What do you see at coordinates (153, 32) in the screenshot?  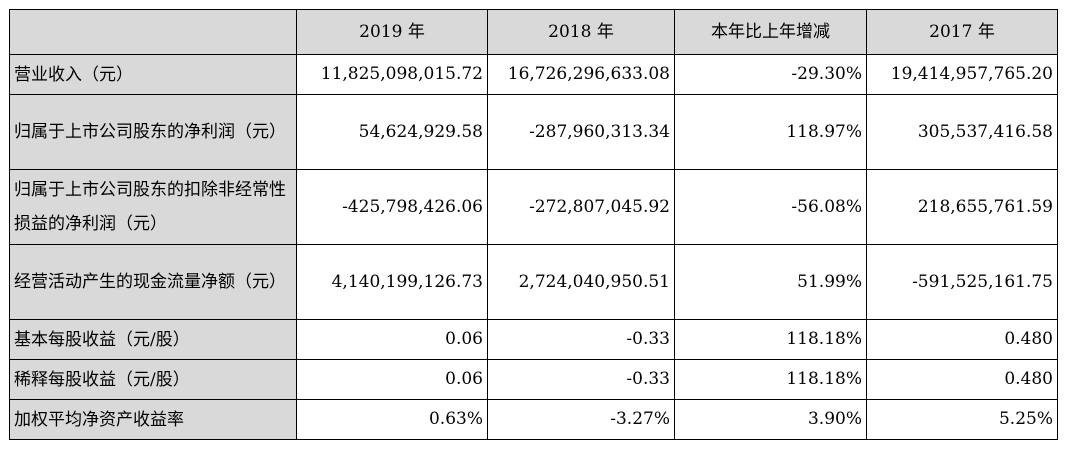 I see `header-cell-corner` at bounding box center [153, 32].